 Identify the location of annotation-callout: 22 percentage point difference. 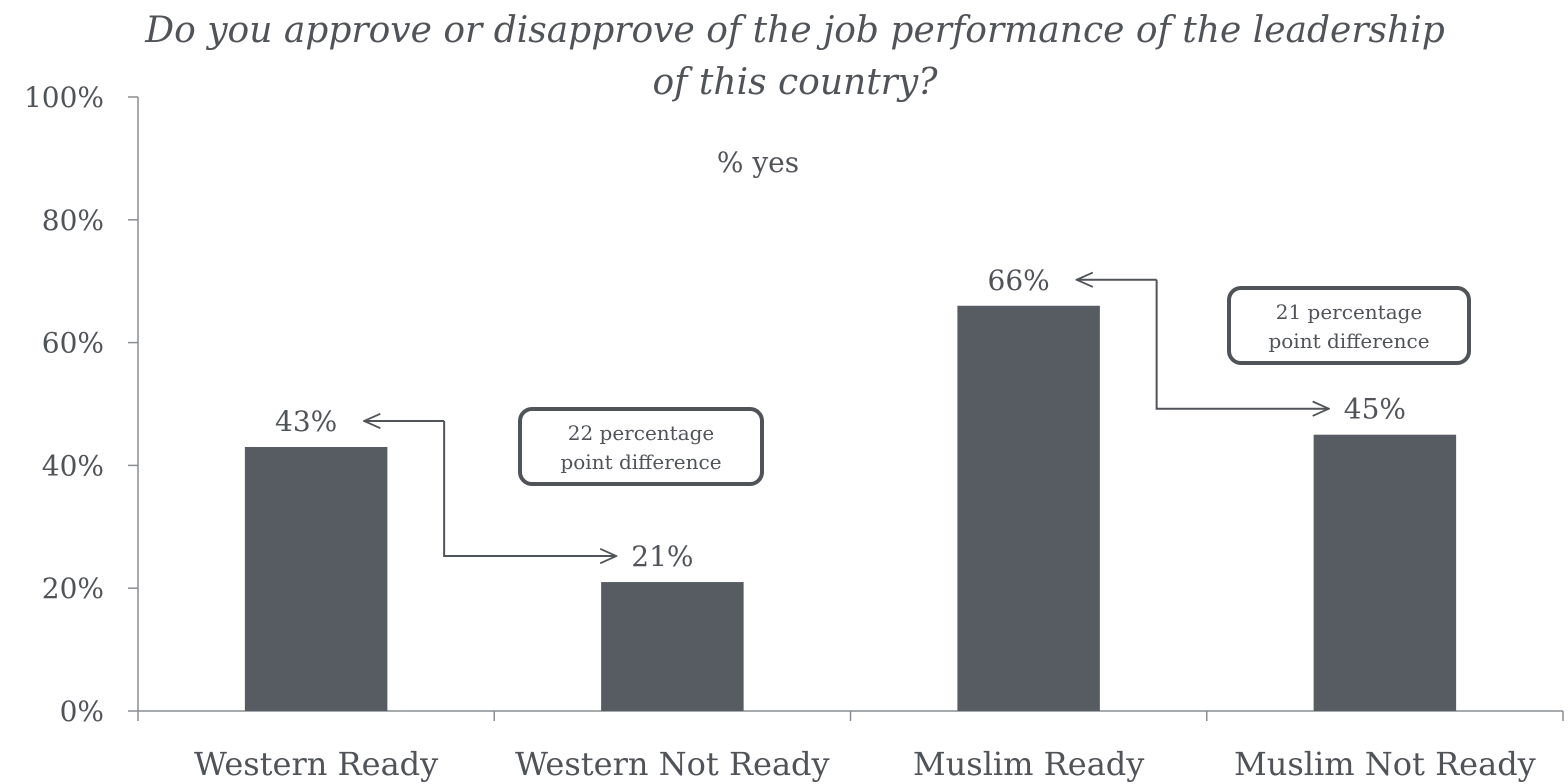
(641, 446).